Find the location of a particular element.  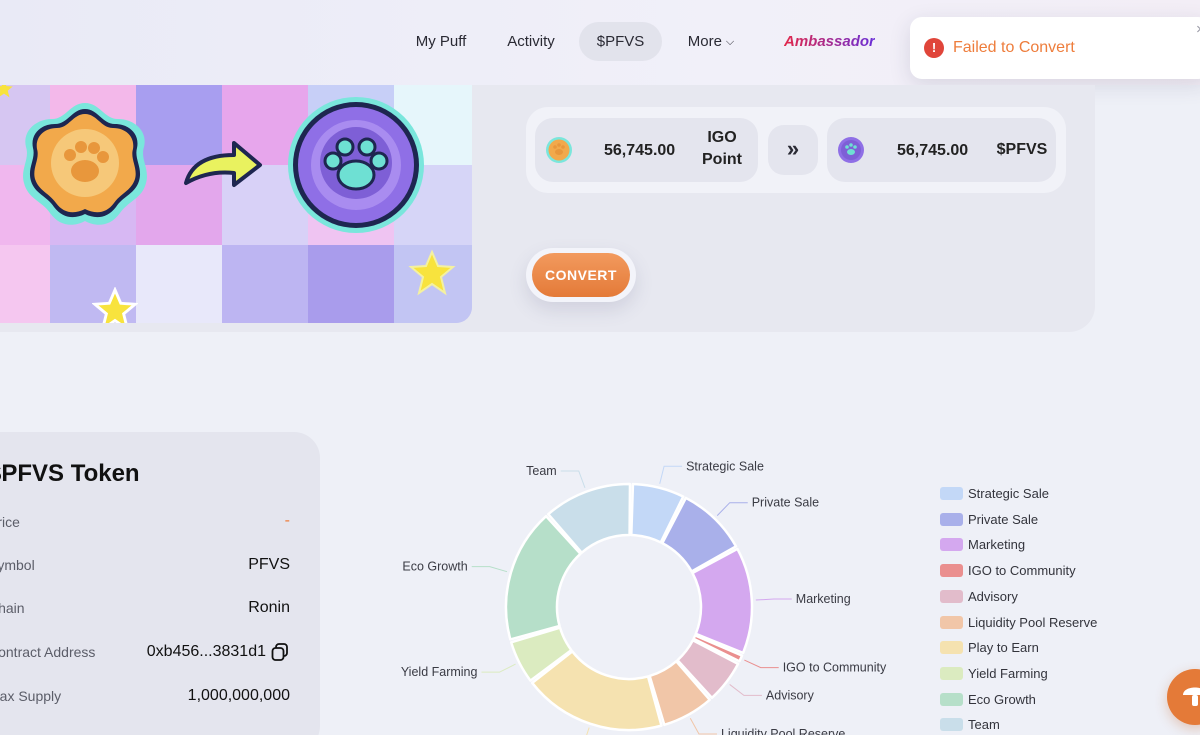

error-toast: ! Failed to Convert × is located at coordinates (1055, 48).